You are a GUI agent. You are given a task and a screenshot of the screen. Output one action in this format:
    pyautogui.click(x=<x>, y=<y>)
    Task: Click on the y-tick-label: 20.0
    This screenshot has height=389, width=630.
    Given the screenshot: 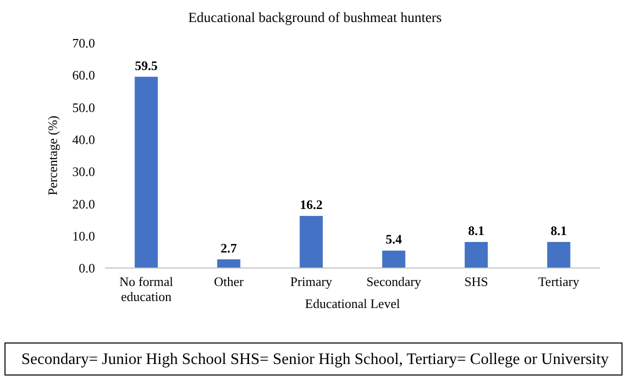 What is the action you would take?
    pyautogui.click(x=83, y=204)
    